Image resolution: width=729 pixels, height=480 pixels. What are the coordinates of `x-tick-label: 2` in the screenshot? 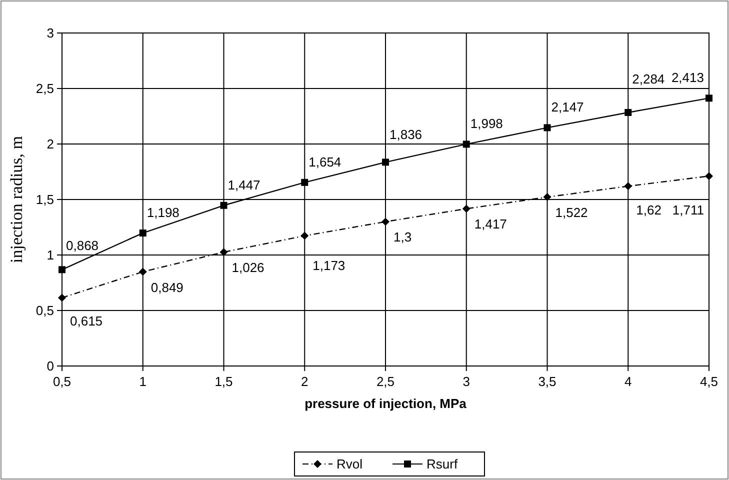 It's located at (304, 381).